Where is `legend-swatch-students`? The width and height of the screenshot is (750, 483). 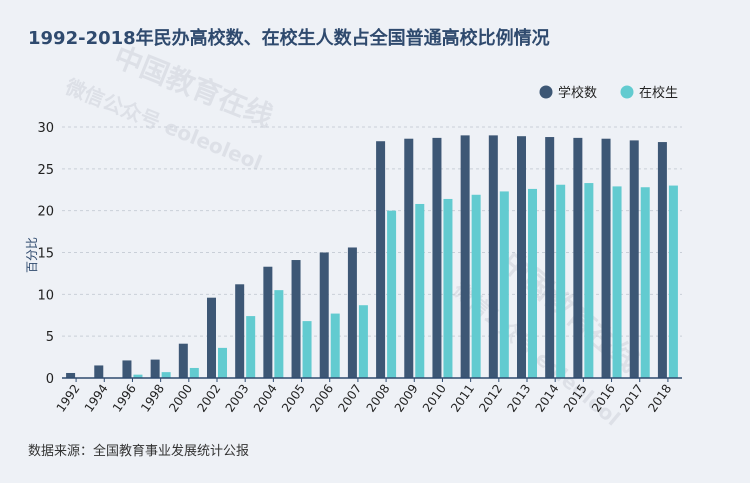 legend-swatch-students is located at coordinates (627, 92).